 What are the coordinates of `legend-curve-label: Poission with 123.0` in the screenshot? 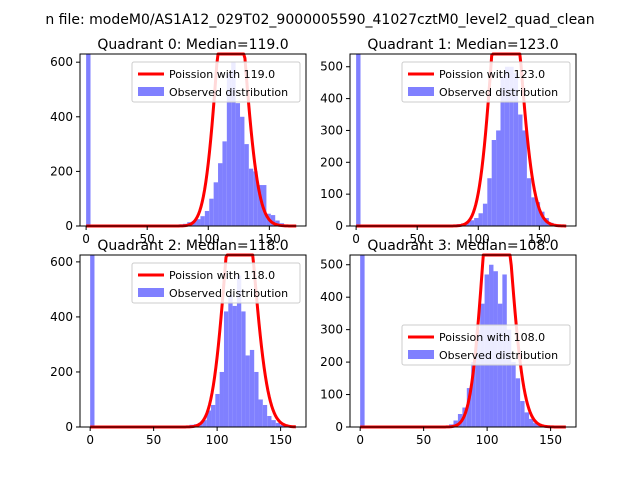 It's located at (492, 74).